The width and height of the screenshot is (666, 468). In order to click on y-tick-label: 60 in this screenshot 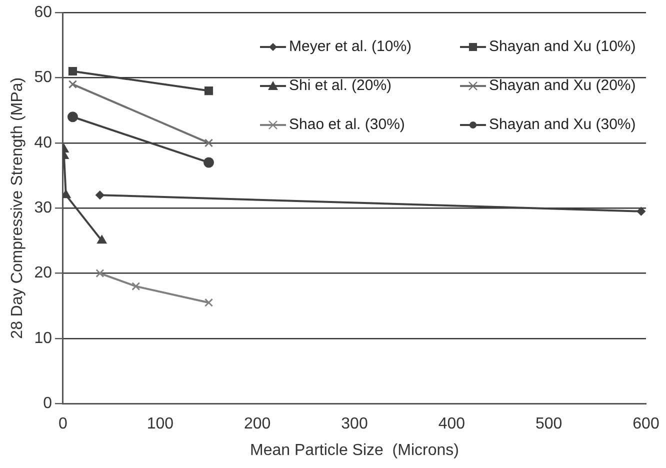, I will do `click(43, 13)`.